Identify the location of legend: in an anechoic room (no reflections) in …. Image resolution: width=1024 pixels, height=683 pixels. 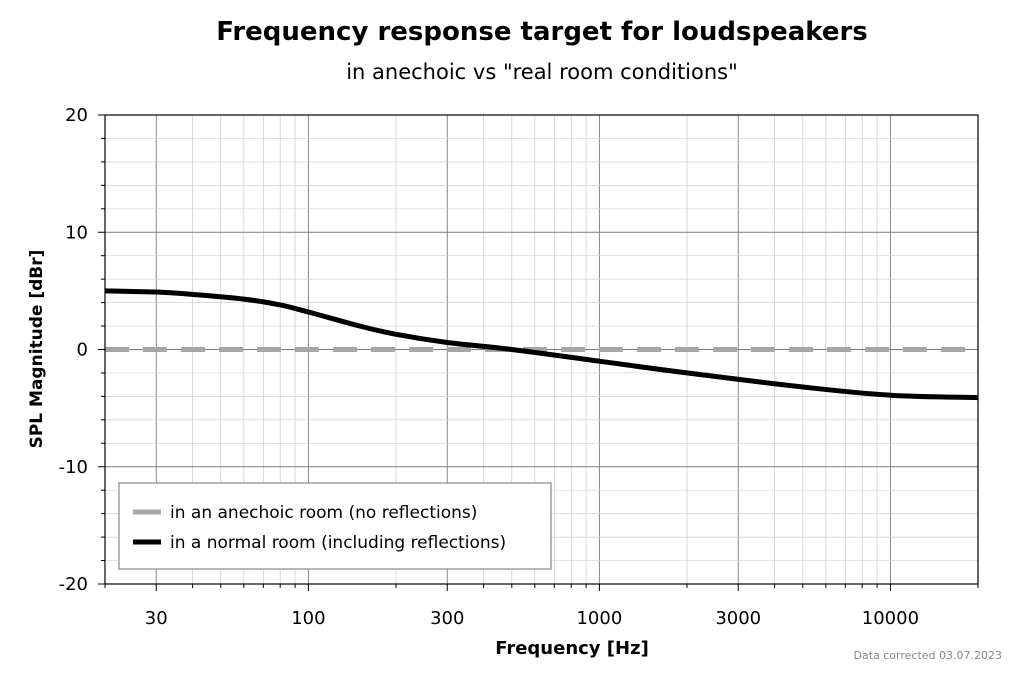
(335, 526).